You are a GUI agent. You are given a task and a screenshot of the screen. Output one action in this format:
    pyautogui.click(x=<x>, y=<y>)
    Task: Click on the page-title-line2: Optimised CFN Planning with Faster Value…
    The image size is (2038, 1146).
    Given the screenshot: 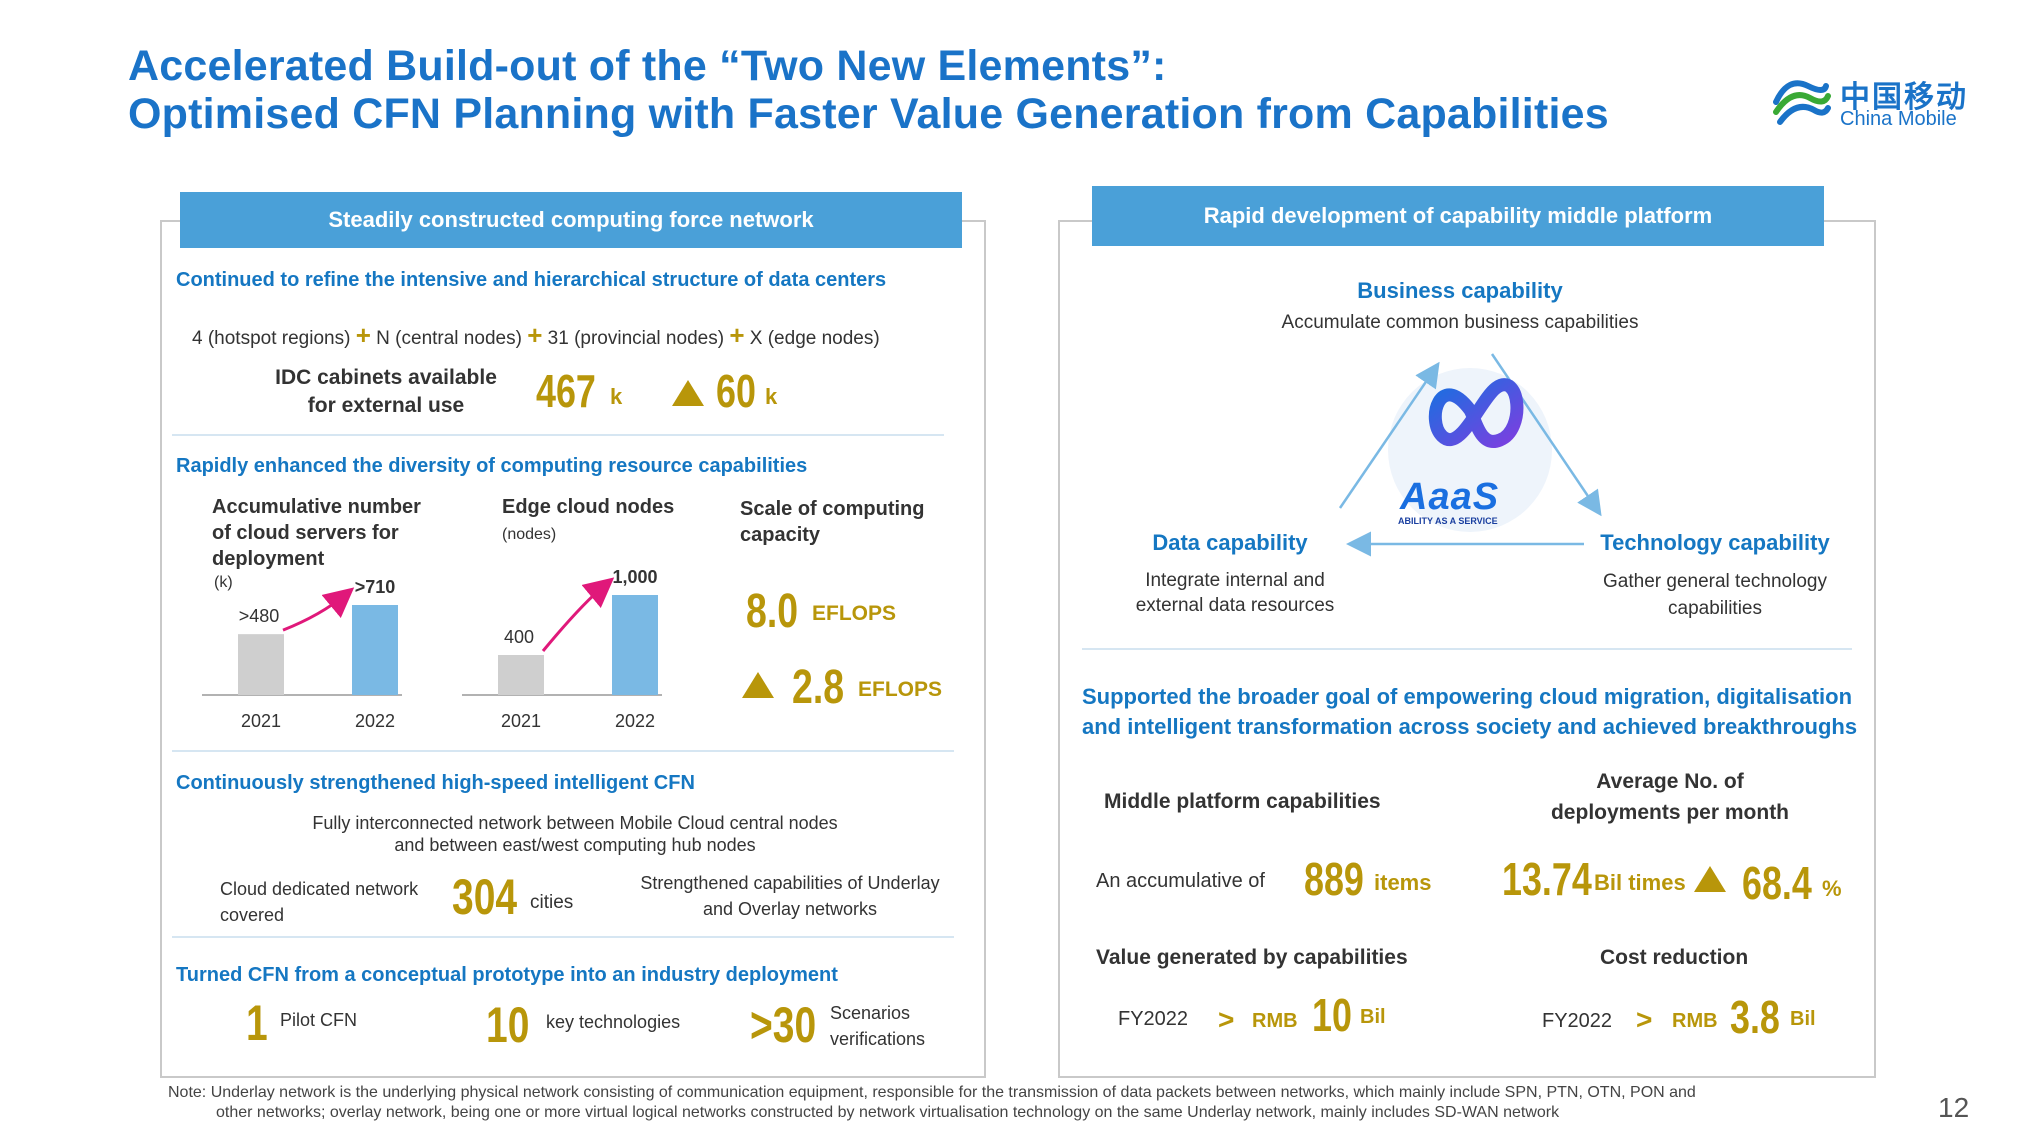 What is the action you would take?
    pyautogui.click(x=868, y=114)
    